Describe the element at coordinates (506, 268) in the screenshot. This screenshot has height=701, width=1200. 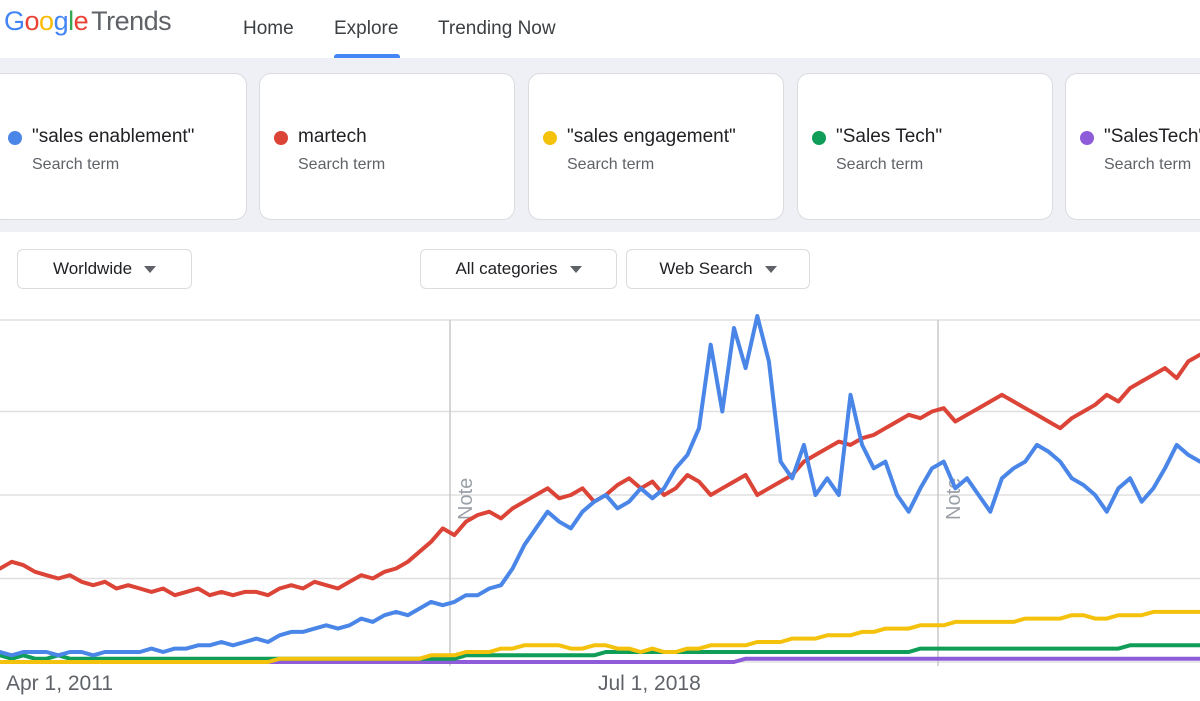
I see `category-value: All categories` at that location.